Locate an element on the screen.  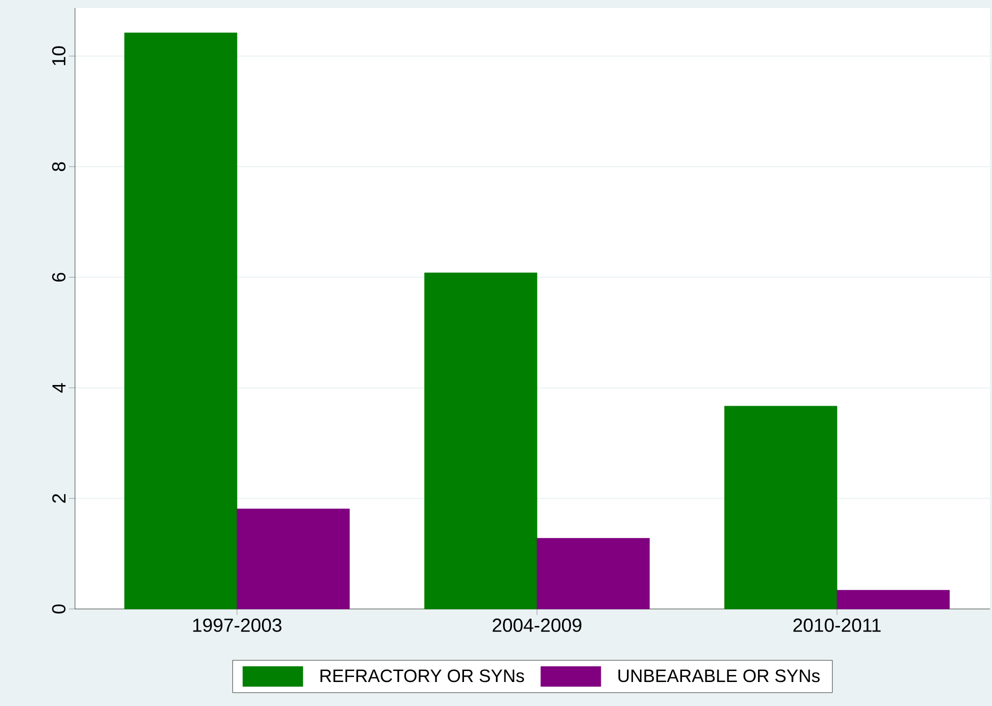
y-tick-label: 0 is located at coordinates (59, 609).